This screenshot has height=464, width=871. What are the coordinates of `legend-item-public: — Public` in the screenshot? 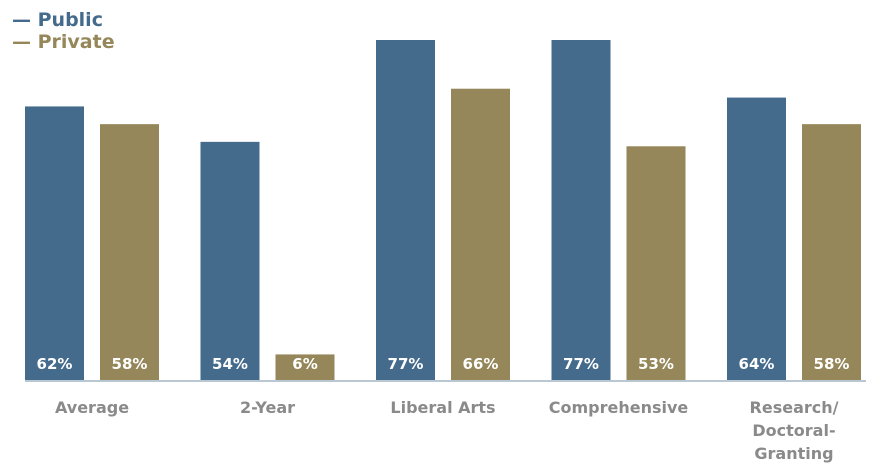 It's located at (63, 20).